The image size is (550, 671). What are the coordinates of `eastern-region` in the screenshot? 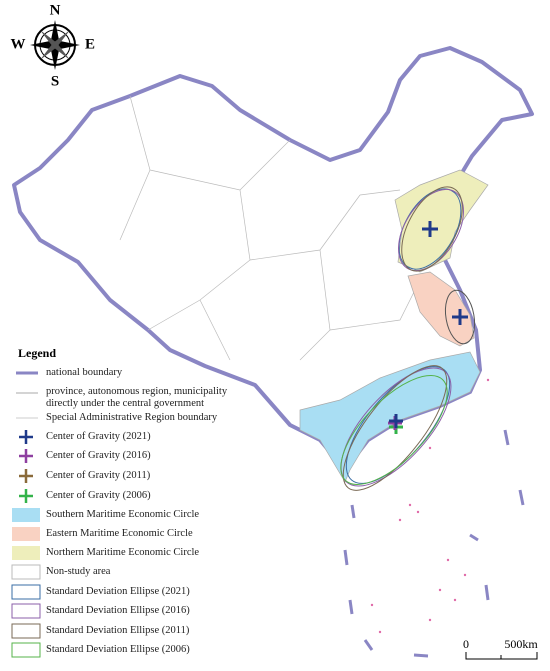 It's located at (441, 309).